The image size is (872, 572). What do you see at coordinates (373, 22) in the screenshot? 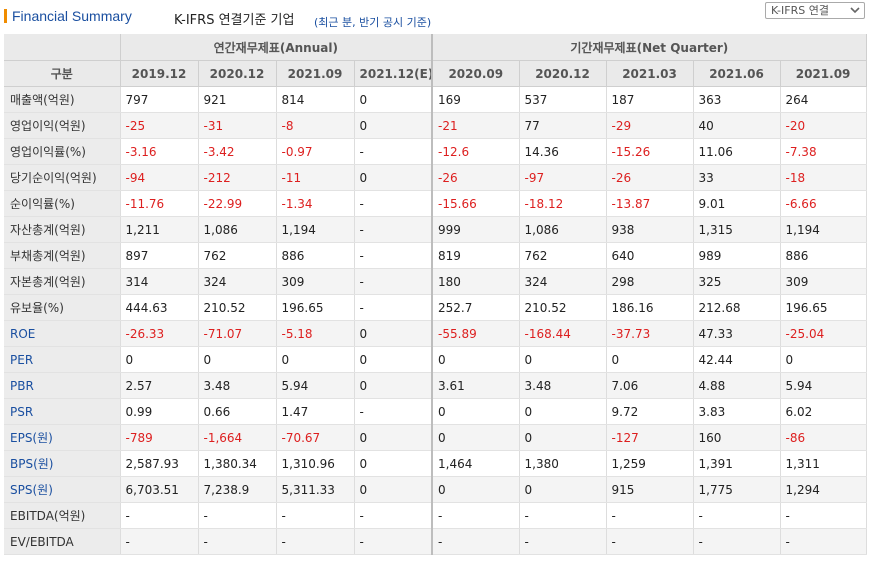
I see `disclosure-note: (최근 분, 반기 공시 기준)` at bounding box center [373, 22].